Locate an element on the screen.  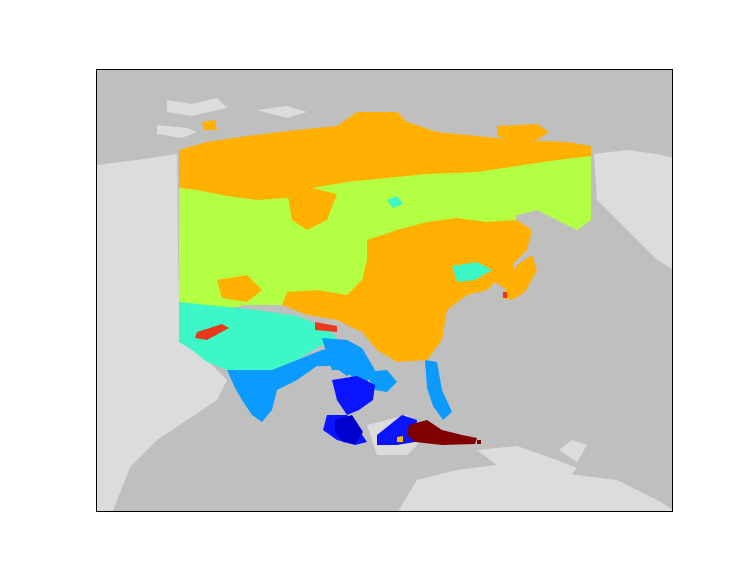
region-deepblue-borneo is located at coordinates (397, 430).